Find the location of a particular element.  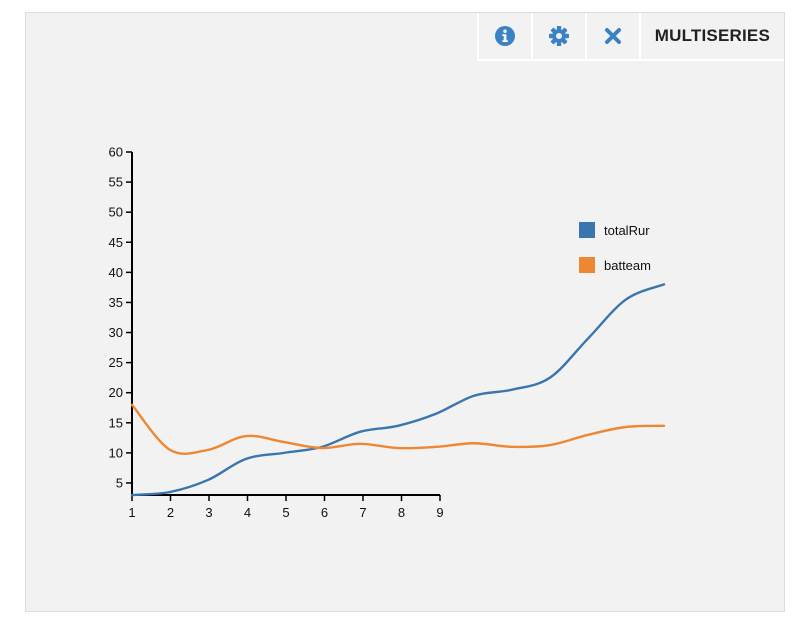

y-tick-label: 10 is located at coordinates (116, 452).